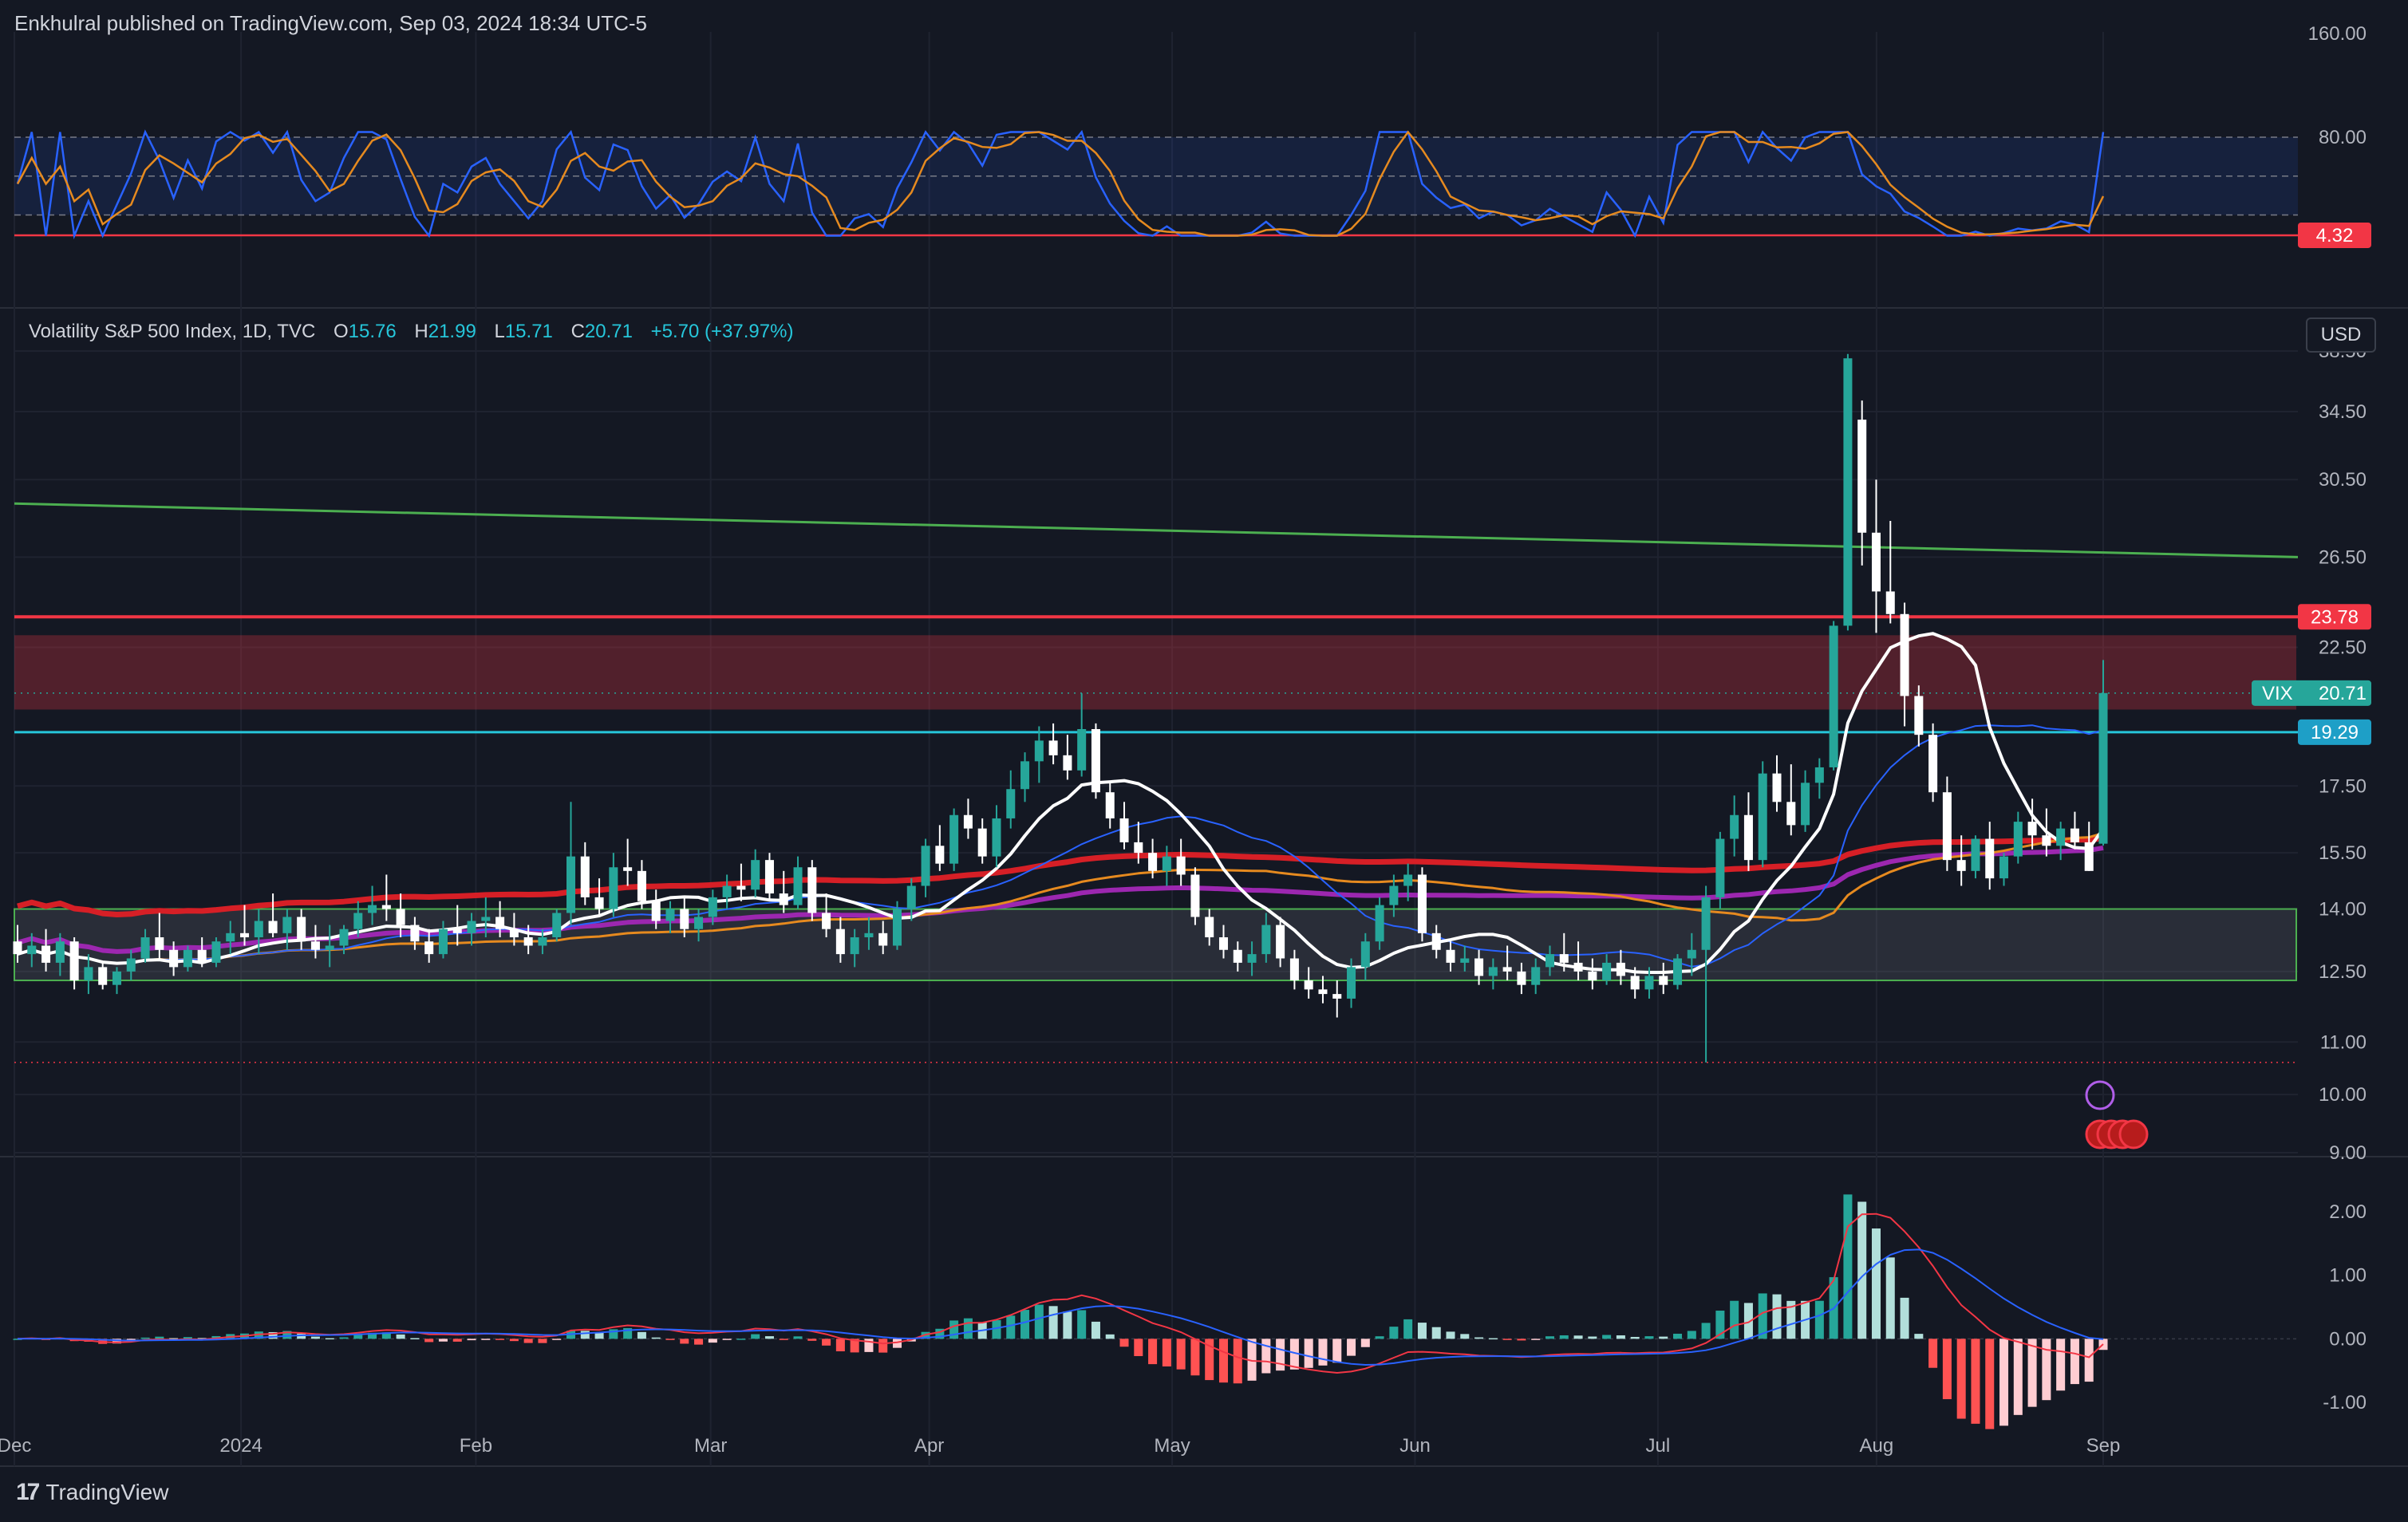  I want to click on price-tag-resistance: 23.78, so click(2334, 617).